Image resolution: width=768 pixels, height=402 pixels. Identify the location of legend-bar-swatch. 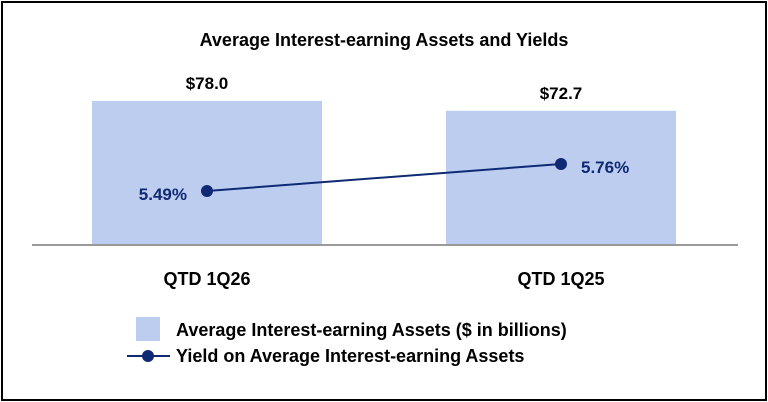
(148, 329).